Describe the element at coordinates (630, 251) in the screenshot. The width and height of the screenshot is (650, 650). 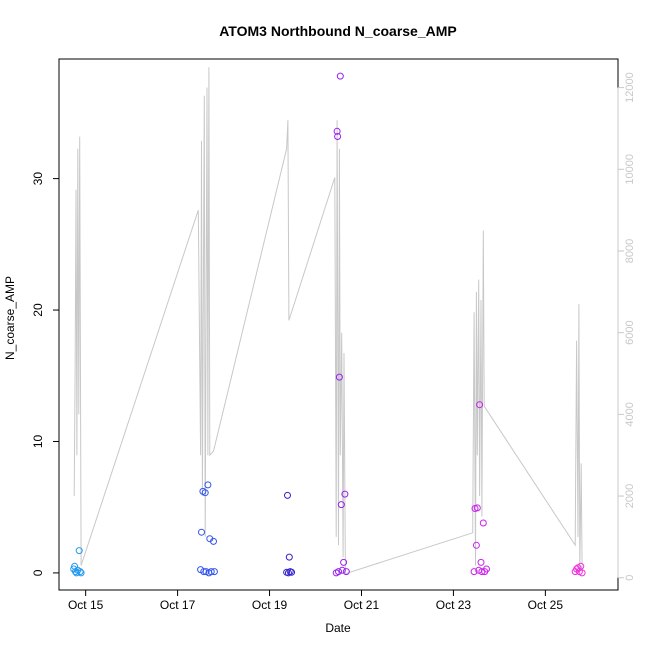
I see `y2-tick-label: 8000` at that location.